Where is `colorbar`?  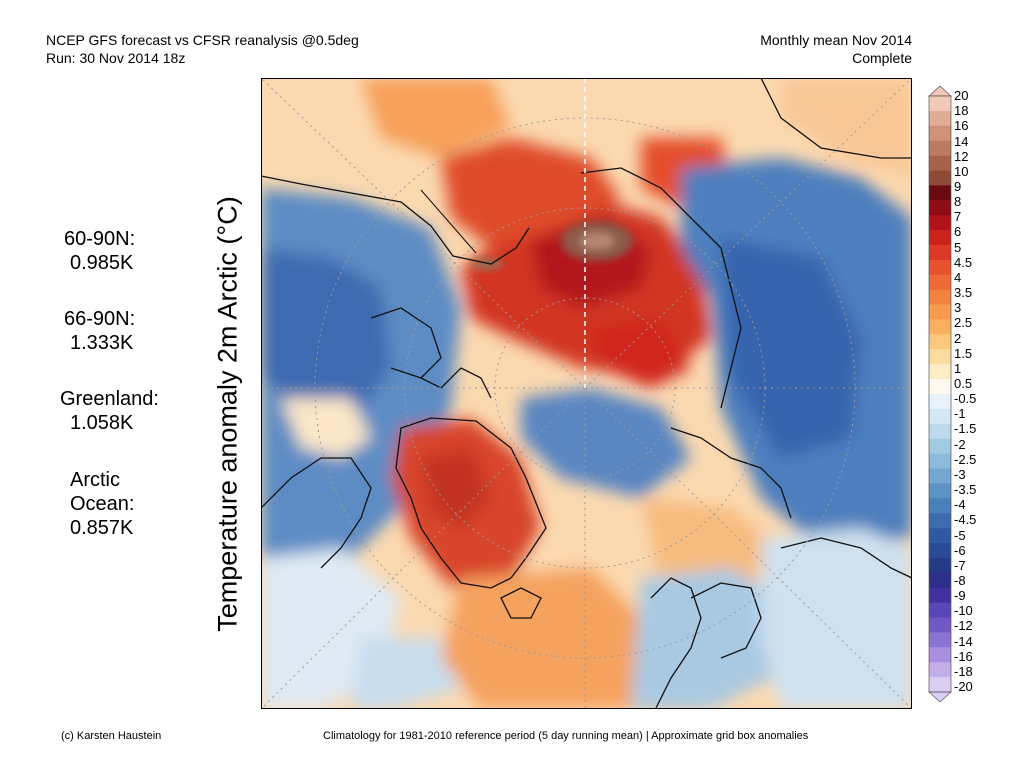
colorbar is located at coordinates (940, 394).